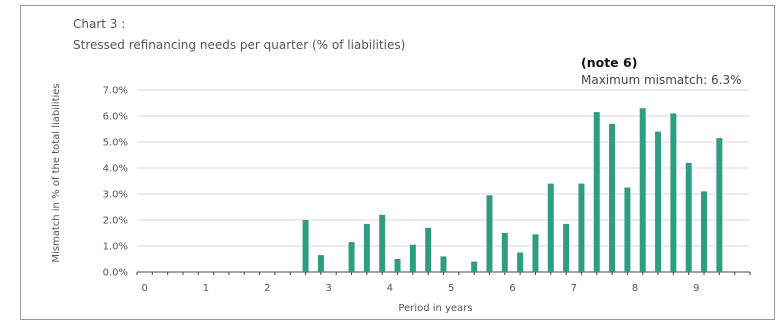 Image resolution: width=781 pixels, height=325 pixels. Describe the element at coordinates (435, 308) in the screenshot. I see `x-axis-label: Period in years` at that location.